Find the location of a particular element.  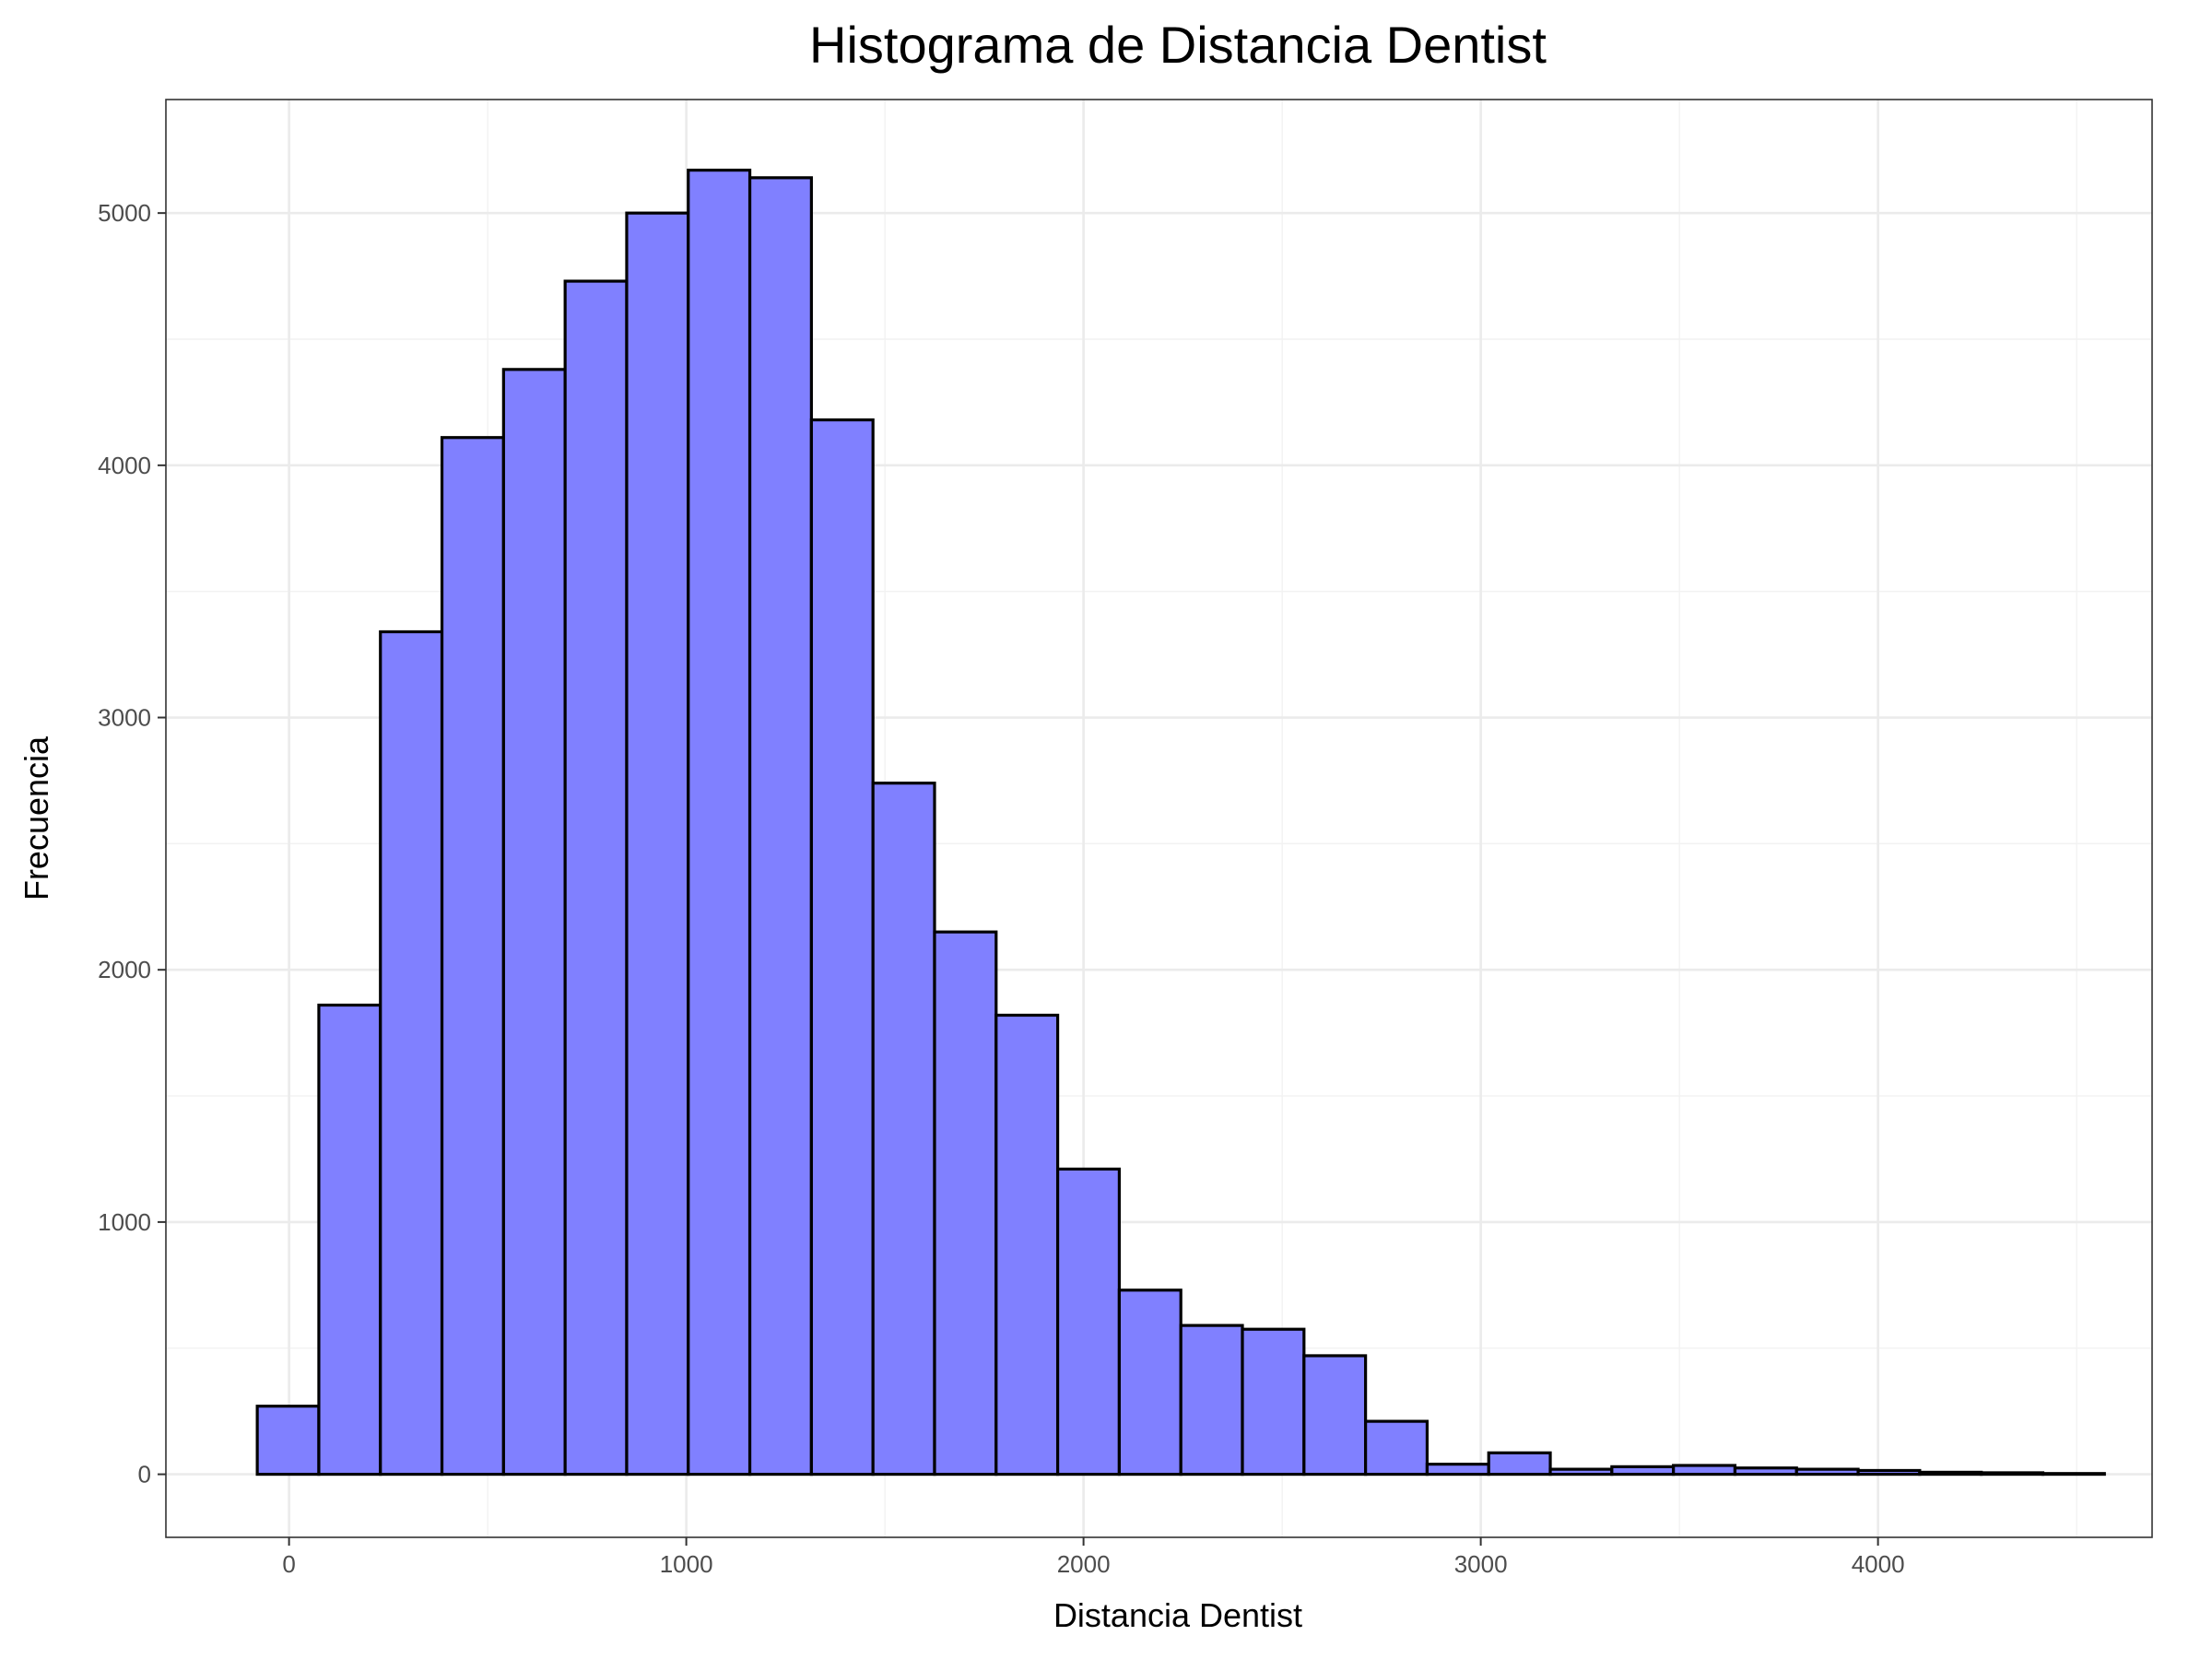

x-tick-label: 2000 is located at coordinates (1084, 1564).